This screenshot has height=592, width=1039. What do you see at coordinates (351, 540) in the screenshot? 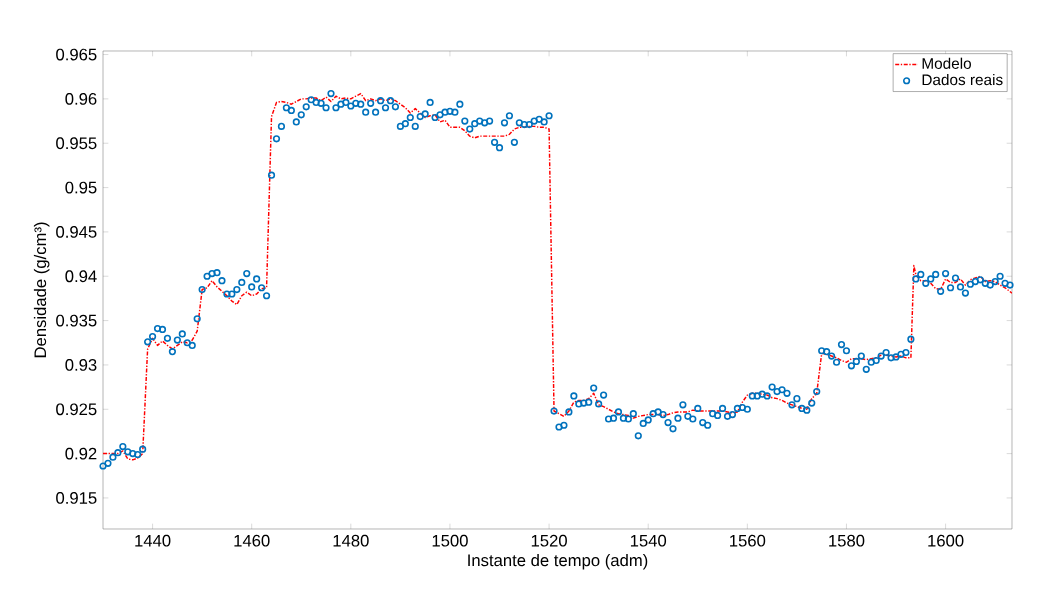
I see `x-tick-label: 1480` at bounding box center [351, 540].